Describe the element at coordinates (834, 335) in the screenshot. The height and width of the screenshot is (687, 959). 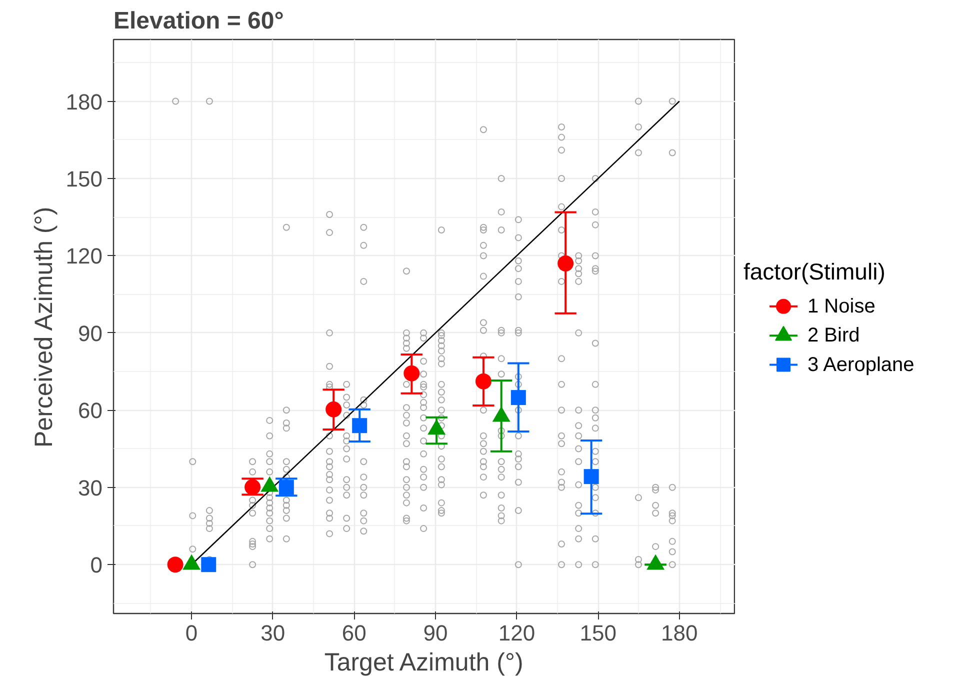
I see `legend-label: 2 Bird` at that location.